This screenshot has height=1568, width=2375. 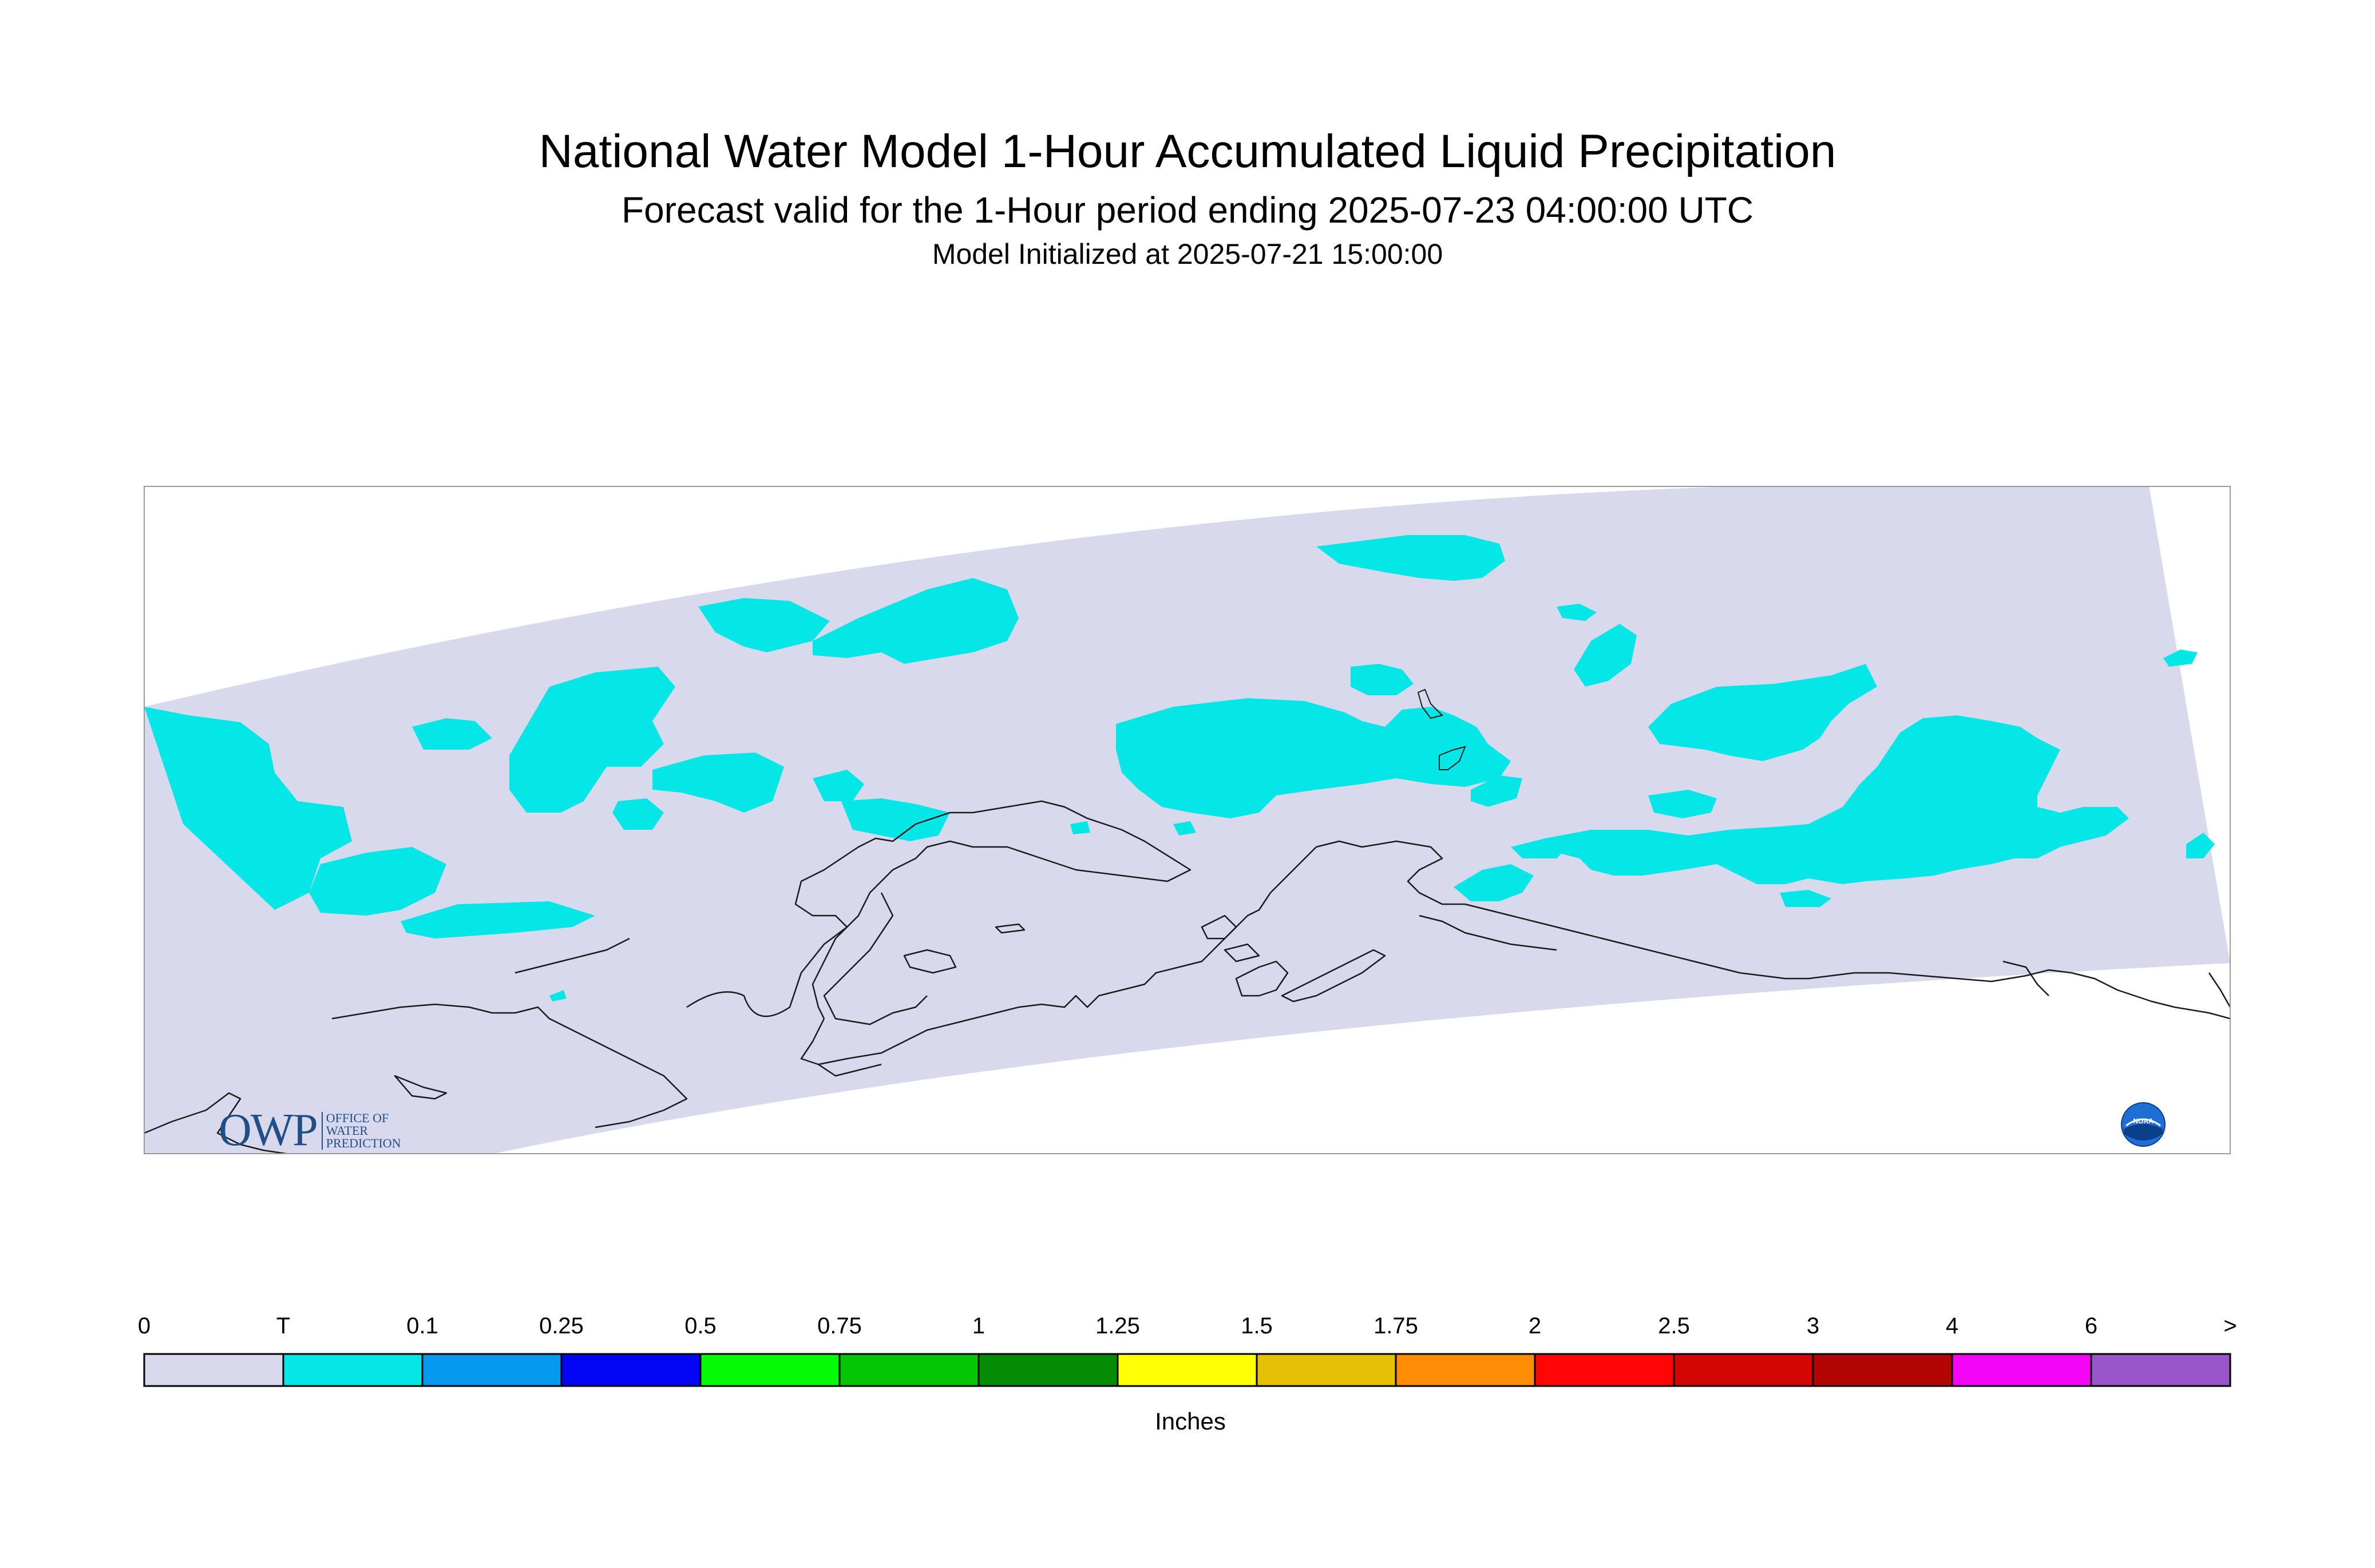 What do you see at coordinates (347, 1130) in the screenshot?
I see `owp-line-2: WATER` at bounding box center [347, 1130].